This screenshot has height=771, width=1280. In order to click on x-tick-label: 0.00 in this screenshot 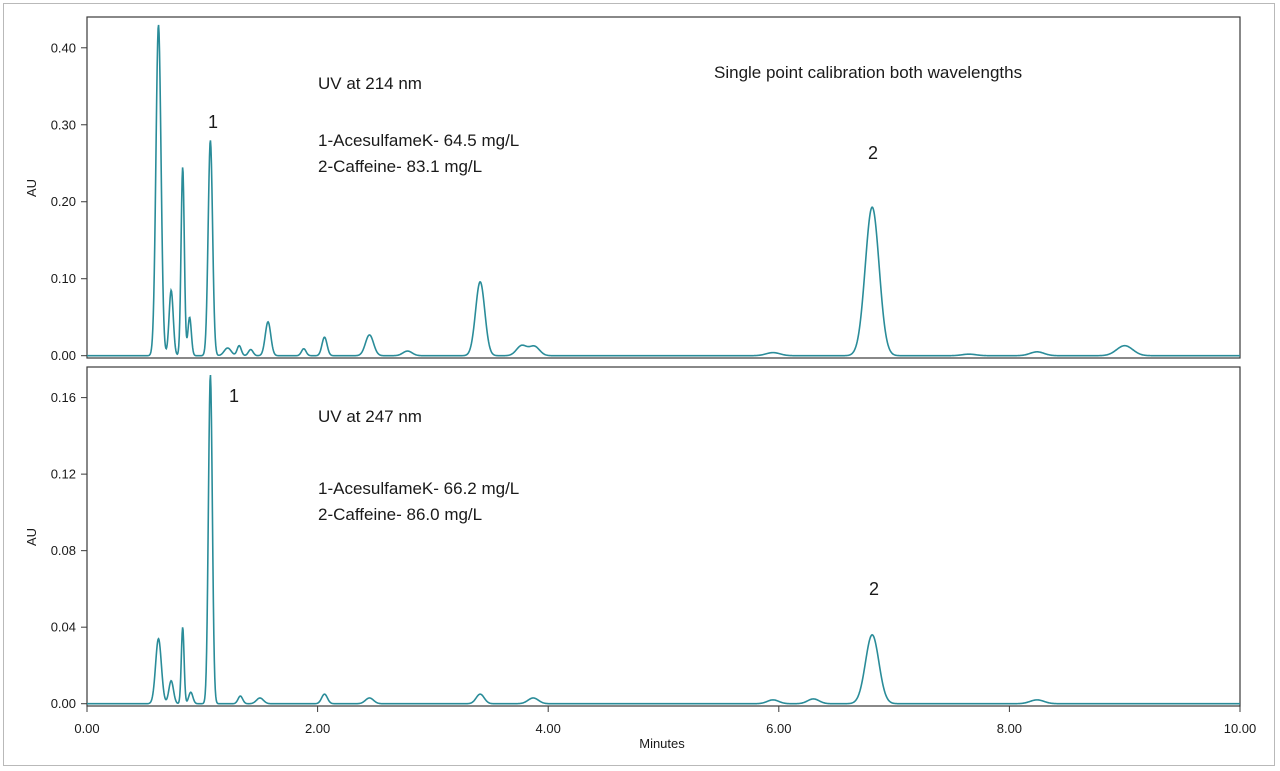, I will do `click(86, 728)`.